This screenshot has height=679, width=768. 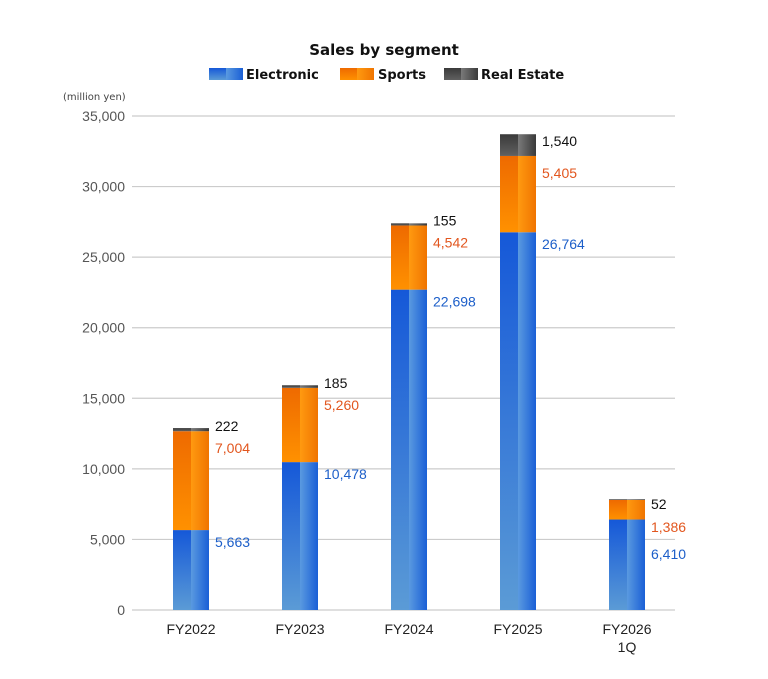 I want to click on y-tick-label: 0, so click(x=121, y=610).